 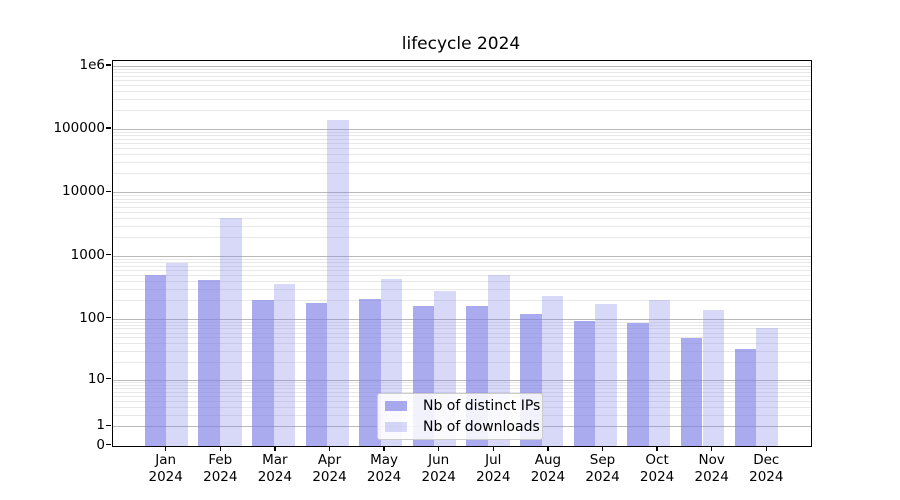 What do you see at coordinates (96, 378) in the screenshot?
I see `y-tick-label: 10` at bounding box center [96, 378].